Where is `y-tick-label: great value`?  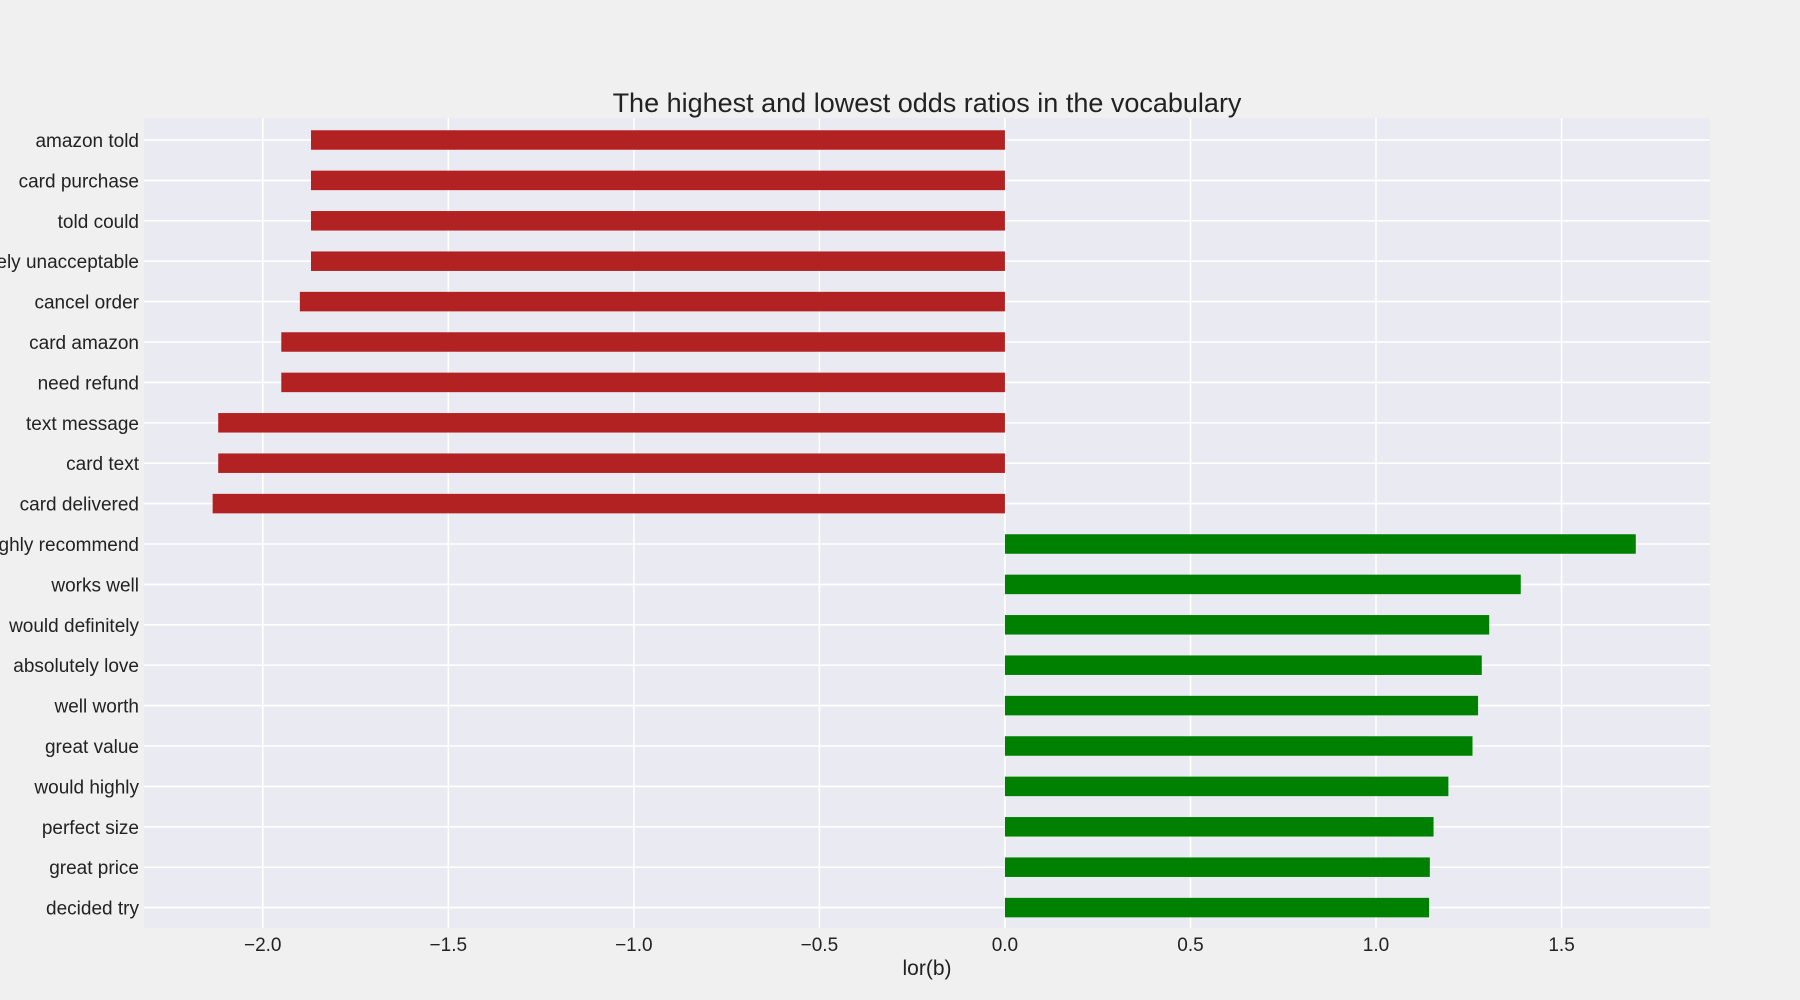 y-tick-label: great value is located at coordinates (92, 747).